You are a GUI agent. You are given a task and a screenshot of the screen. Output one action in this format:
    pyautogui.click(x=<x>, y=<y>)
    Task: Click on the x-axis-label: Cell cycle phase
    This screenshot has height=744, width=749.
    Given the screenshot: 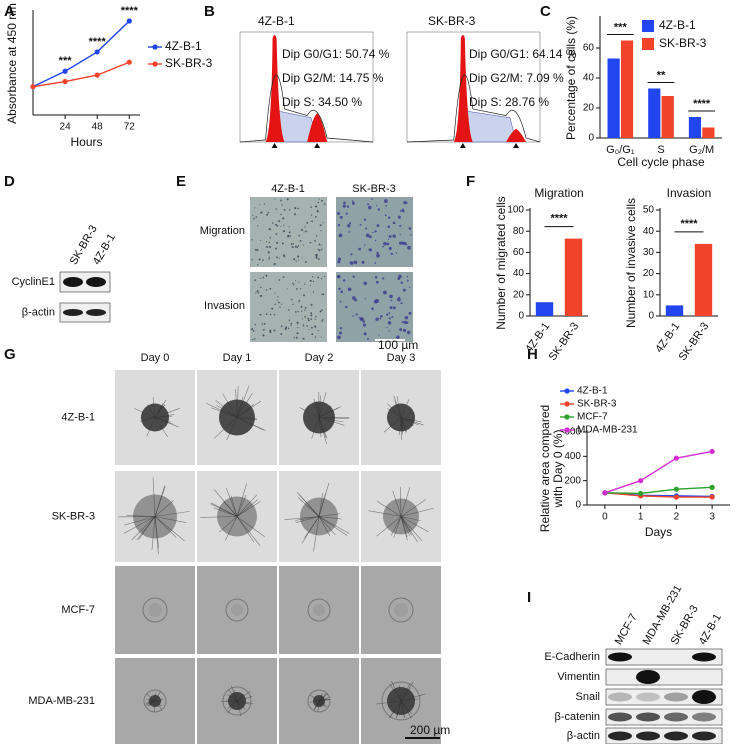 What is the action you would take?
    pyautogui.click(x=661, y=162)
    